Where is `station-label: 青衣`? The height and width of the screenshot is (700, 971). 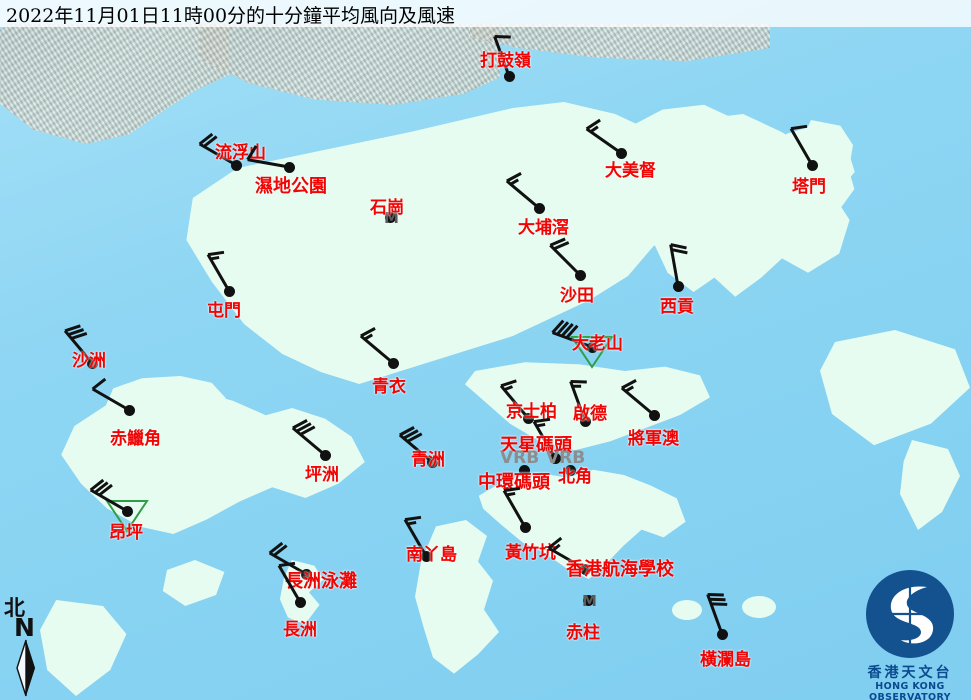
station-label: 青衣 is located at coordinates (389, 387).